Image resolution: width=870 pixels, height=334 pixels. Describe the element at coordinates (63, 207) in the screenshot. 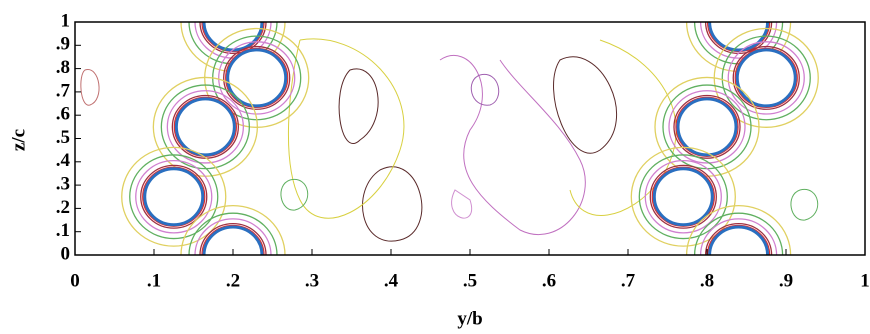

I see `y-tick-label: .2` at that location.